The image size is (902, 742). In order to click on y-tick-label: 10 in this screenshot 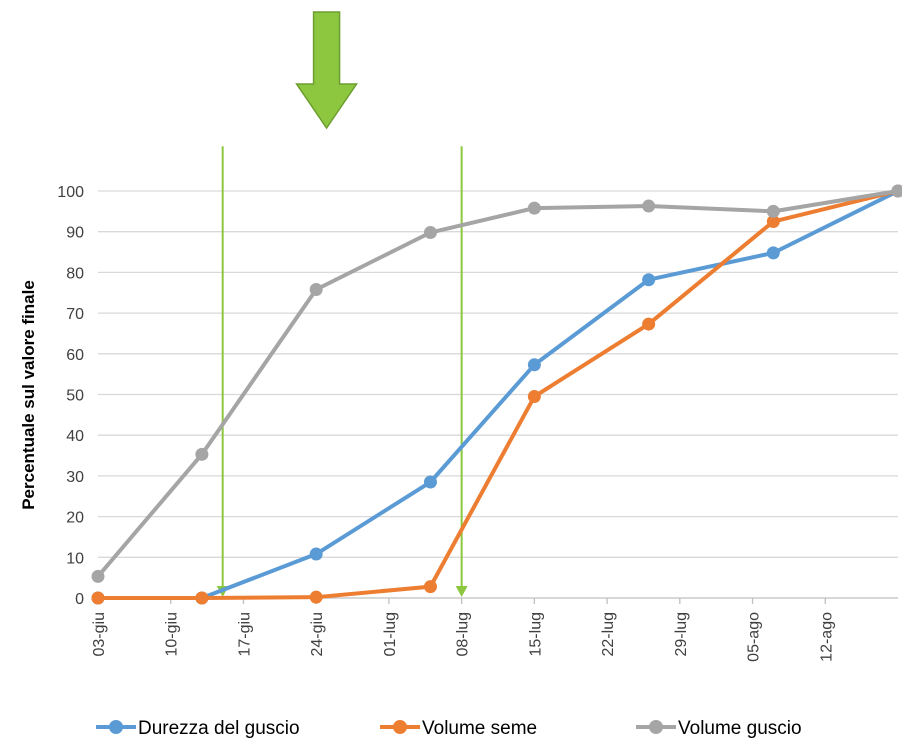, I will do `click(75, 558)`.